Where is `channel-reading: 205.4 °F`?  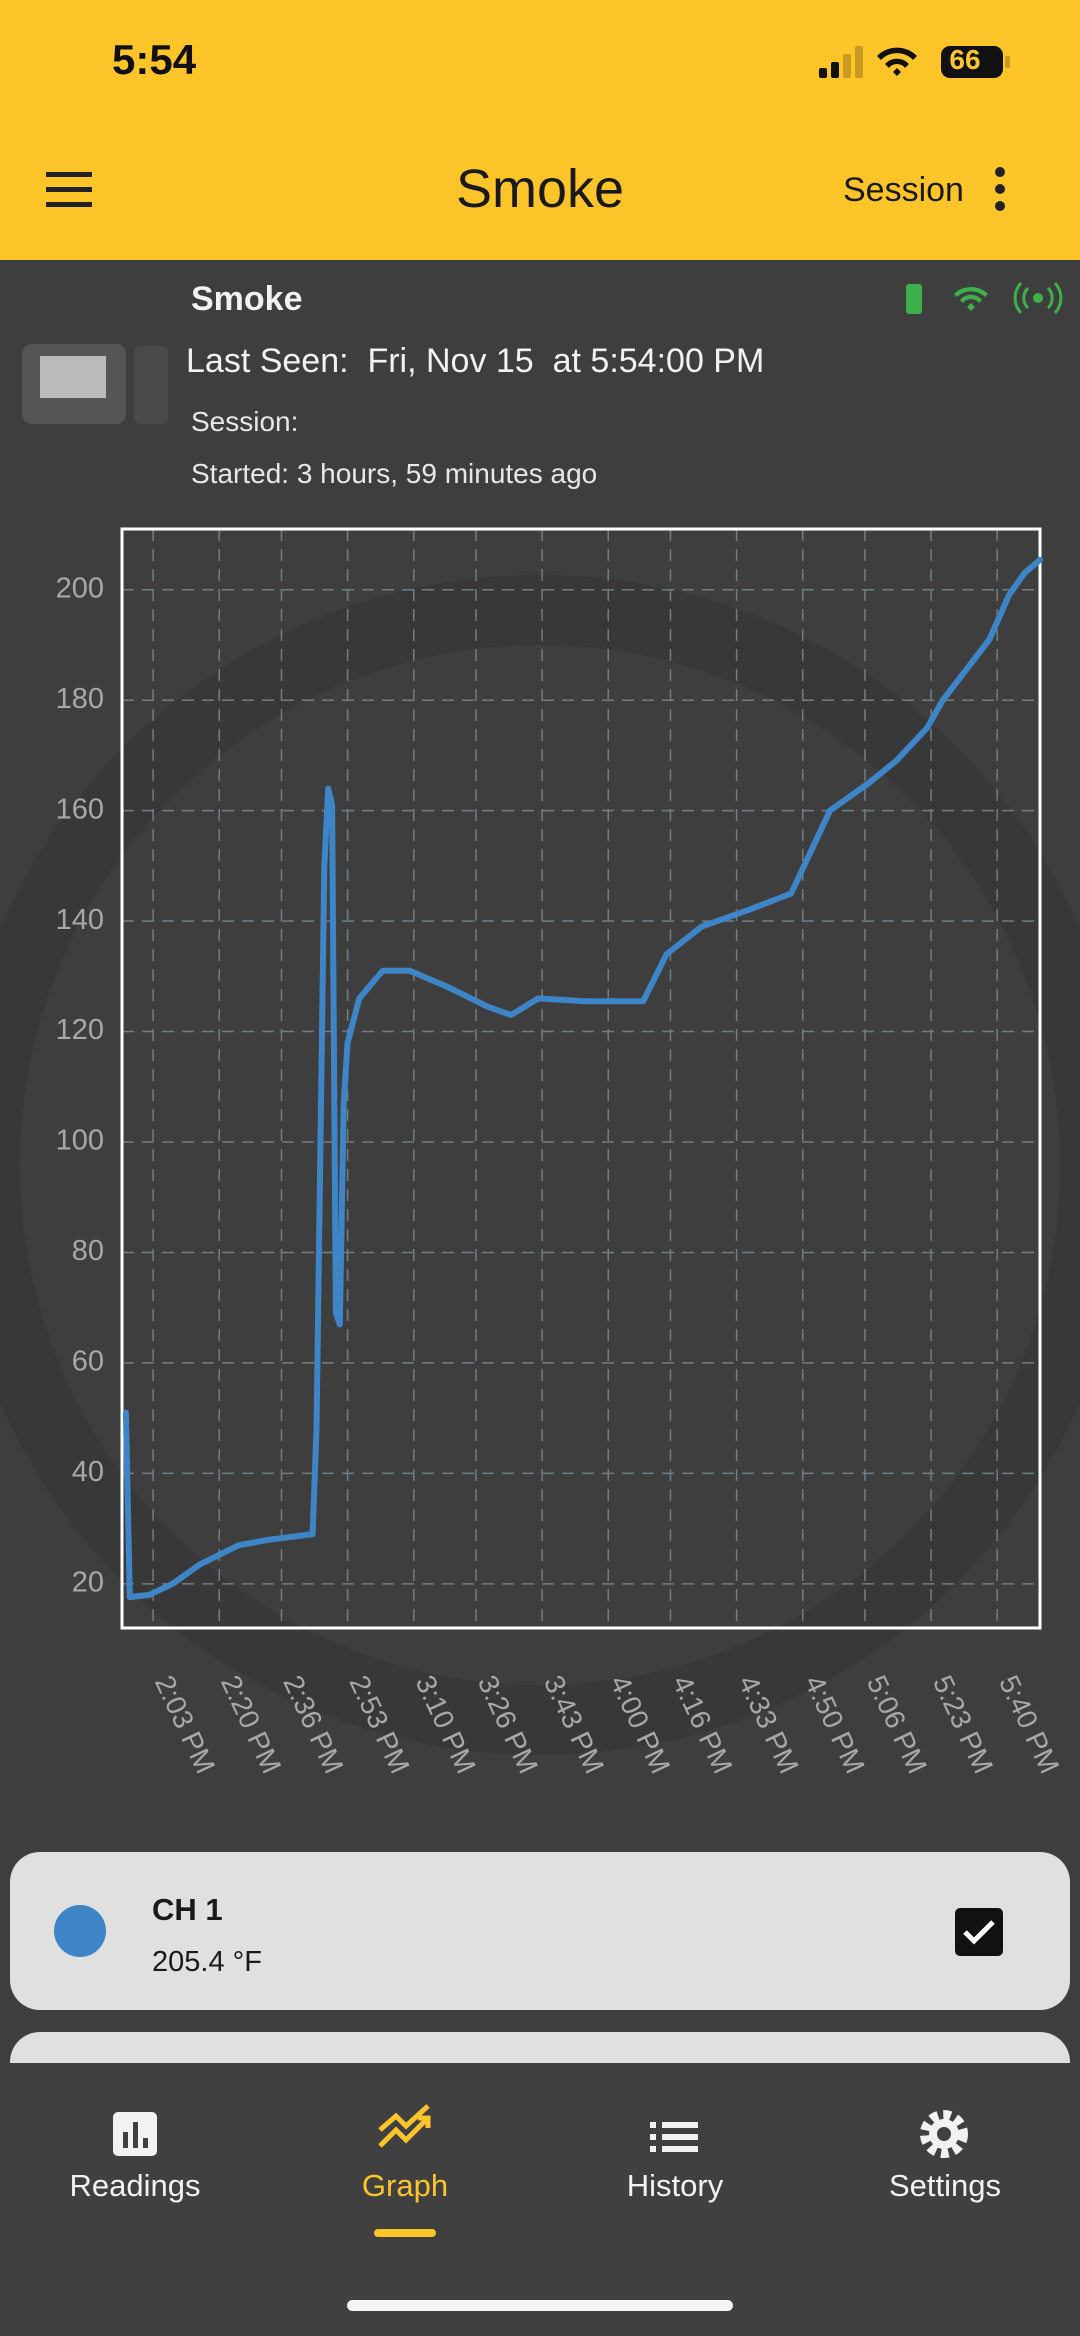
channel-reading: 205.4 °F is located at coordinates (207, 1962).